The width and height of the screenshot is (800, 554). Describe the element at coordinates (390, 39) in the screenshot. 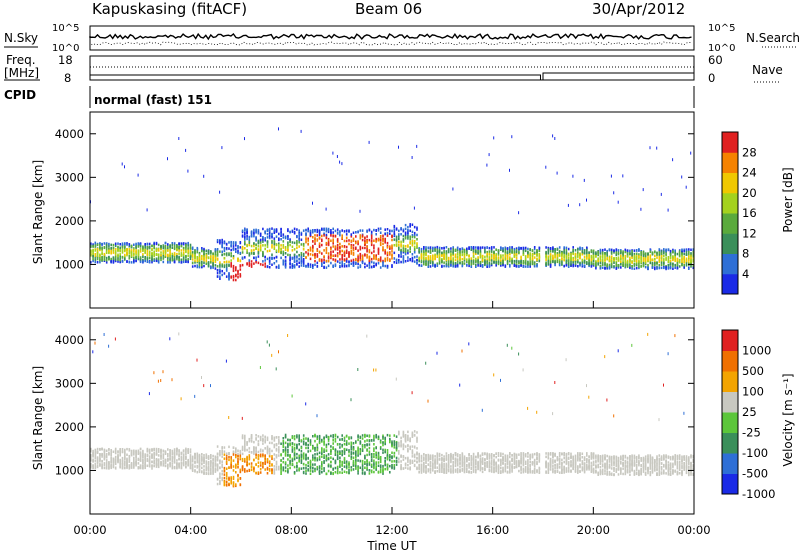

I see `nsky-trace` at that location.